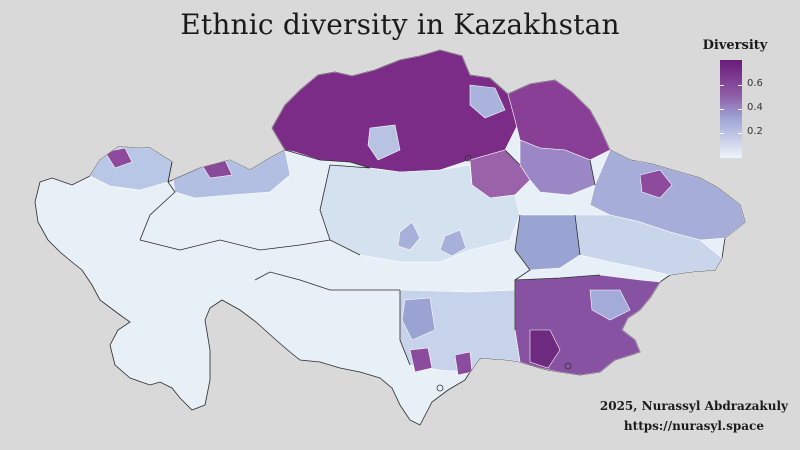 This screenshot has width=800, height=450. Describe the element at coordinates (648, 245) in the screenshot. I see `region-east-mid` at that location.